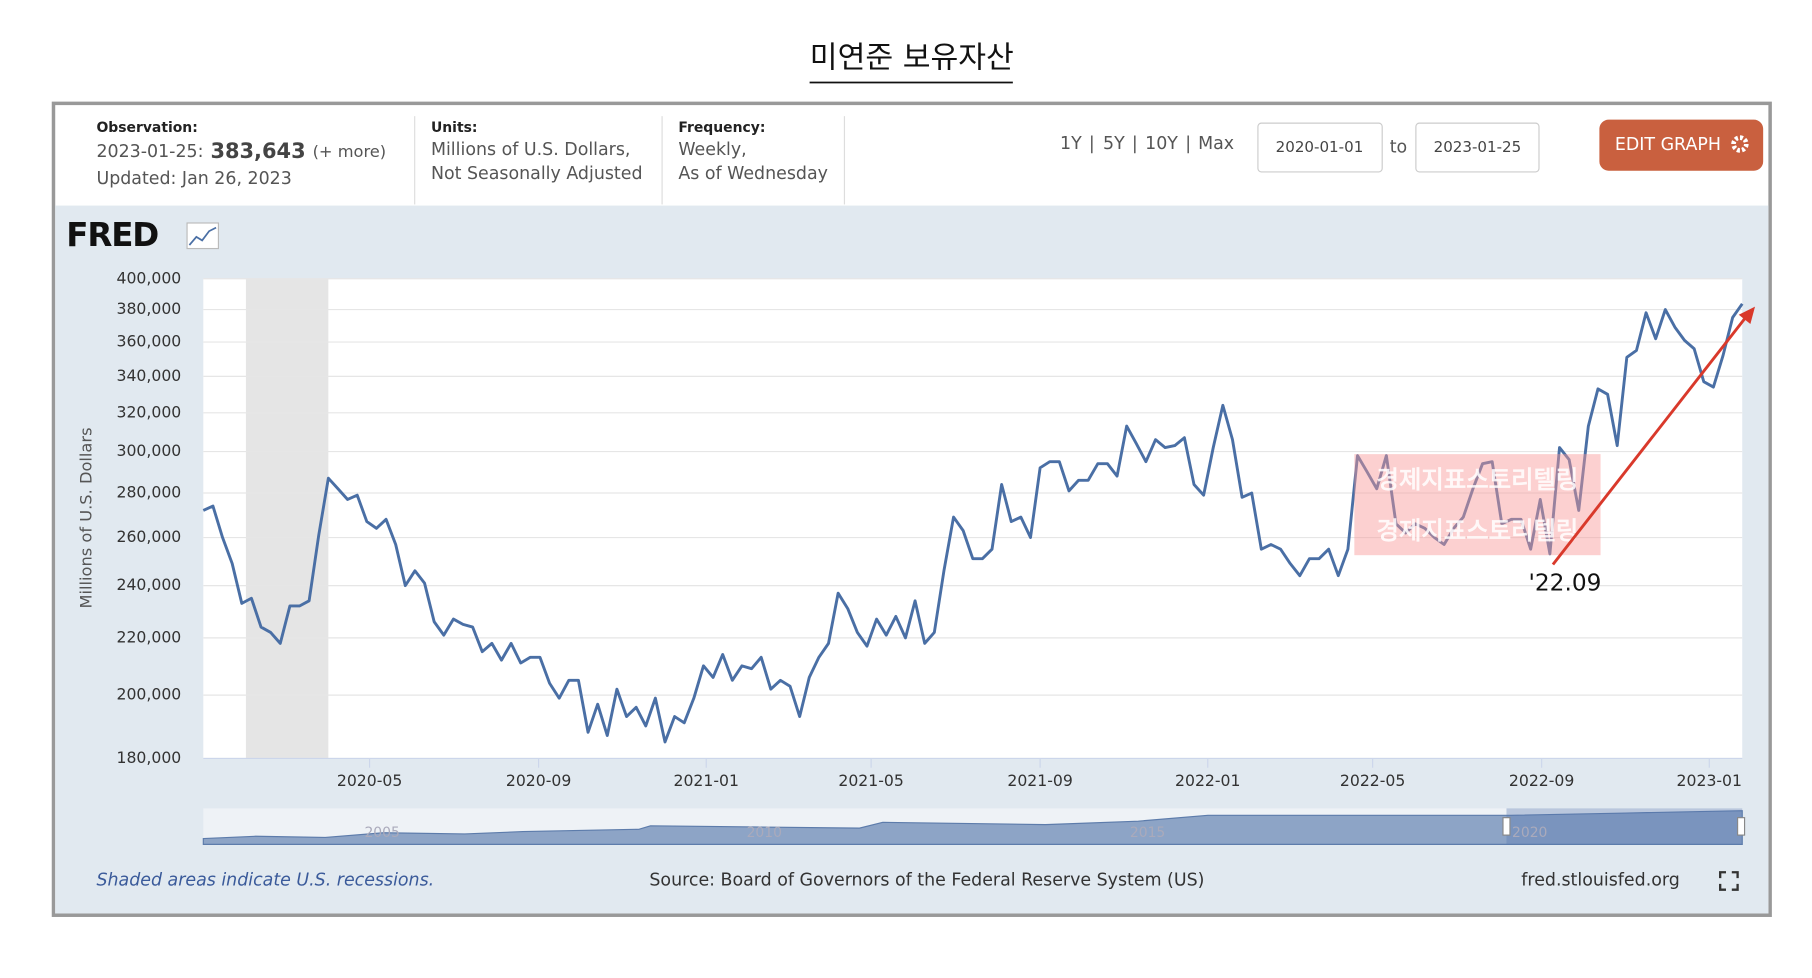 This screenshot has height=978, width=1812. Describe the element at coordinates (148, 757) in the screenshot. I see `y-tick-label: 180,000` at that location.